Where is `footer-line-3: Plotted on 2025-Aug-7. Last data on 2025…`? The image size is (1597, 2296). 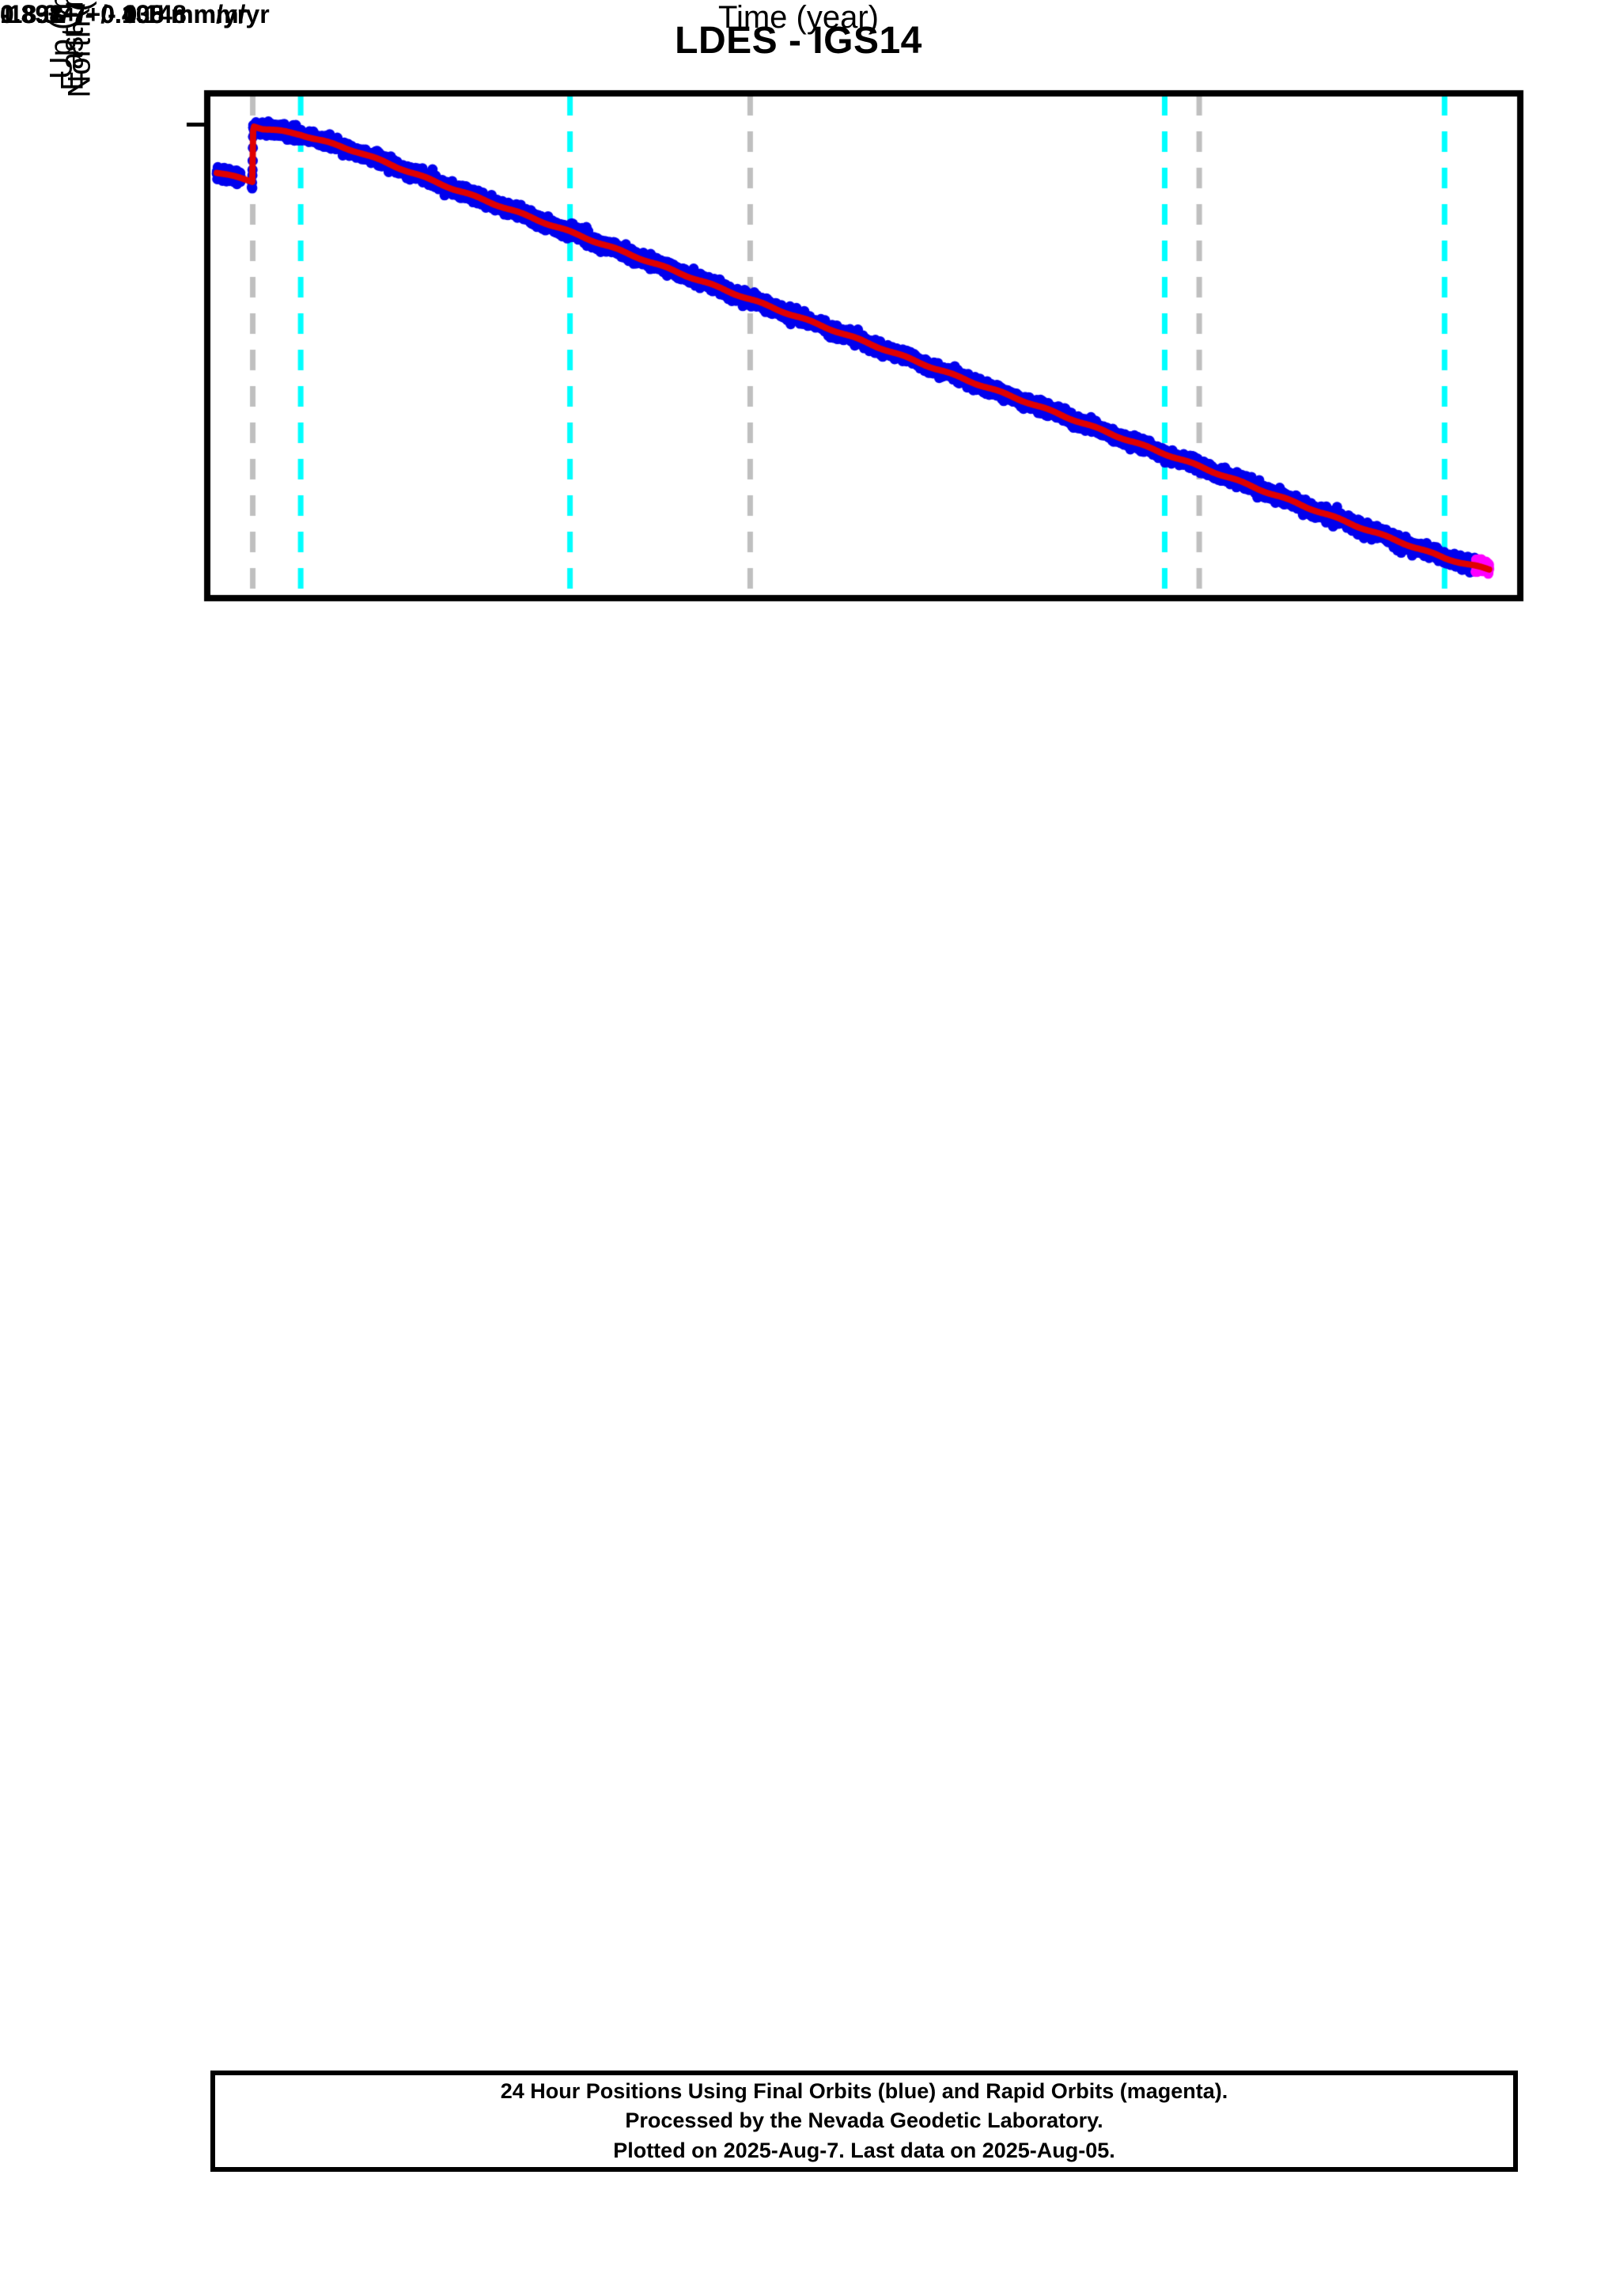
footer-line-3: Plotted on 2025-Aug-7. Last data on 2025… is located at coordinates (864, 2150).